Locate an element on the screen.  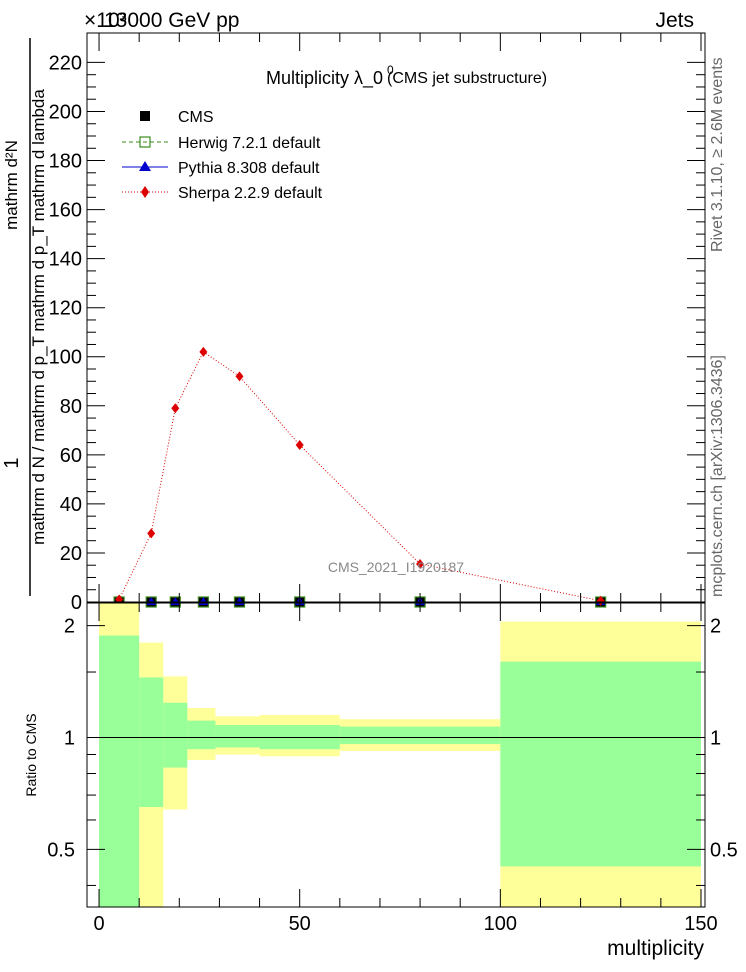
analysis-watermark: CMS_2021_I1920187 is located at coordinates (396, 567).